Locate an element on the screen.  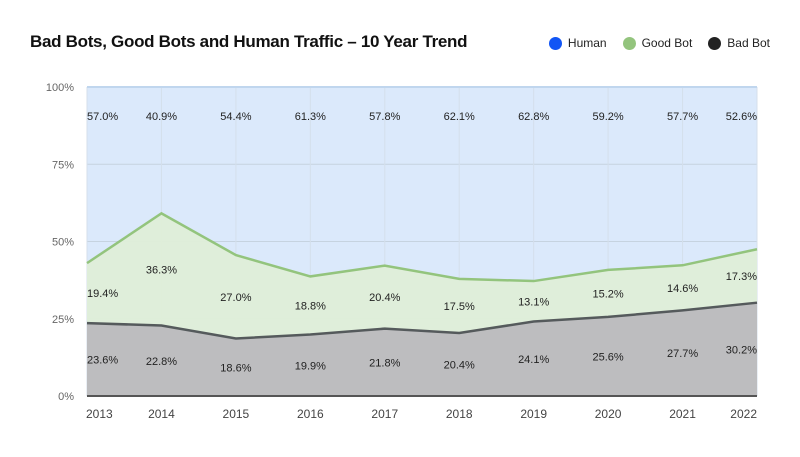
data-label-good-bot: 19.4% is located at coordinates (102, 294).